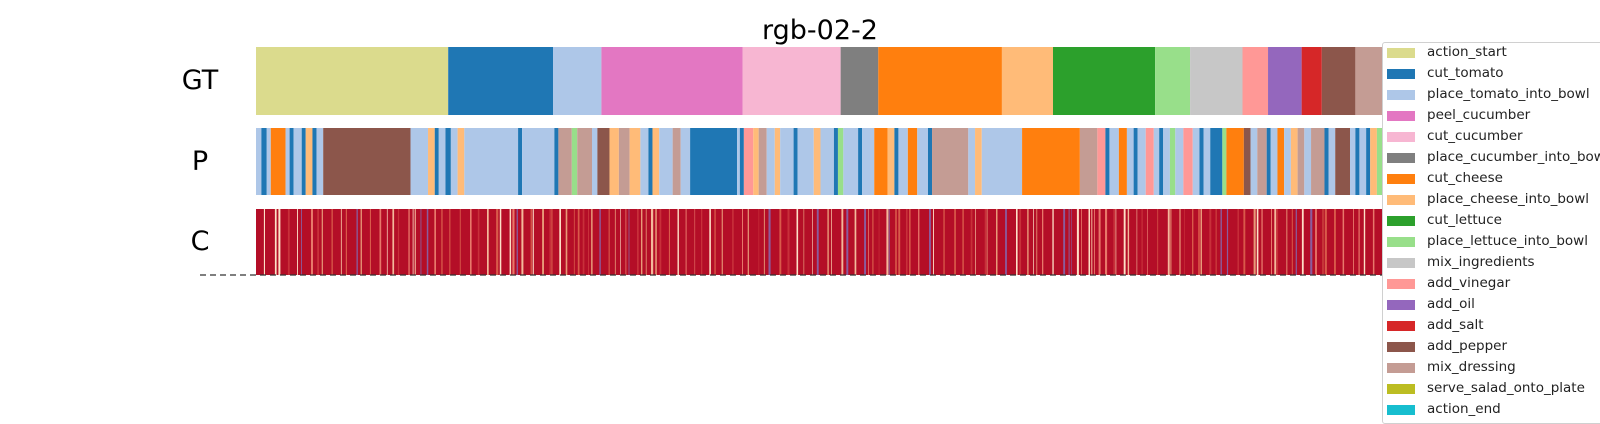 This screenshot has width=1600, height=424. Describe the element at coordinates (1451, 304) in the screenshot. I see `legend-label: add_oil` at that location.